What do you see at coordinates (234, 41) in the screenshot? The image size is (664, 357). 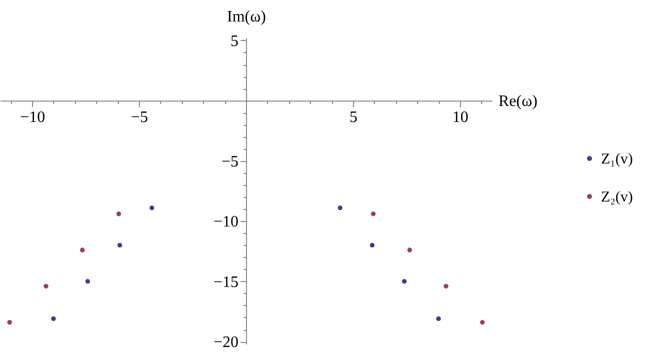 I see `y-tick-label: 5` at bounding box center [234, 41].